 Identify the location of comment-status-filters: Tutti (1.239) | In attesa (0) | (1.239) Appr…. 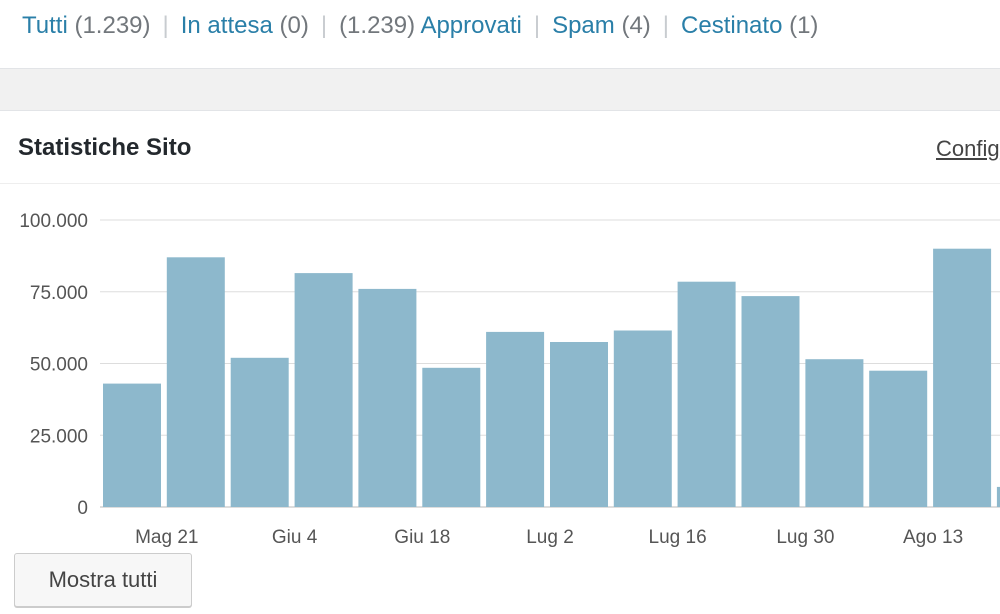
(420, 26).